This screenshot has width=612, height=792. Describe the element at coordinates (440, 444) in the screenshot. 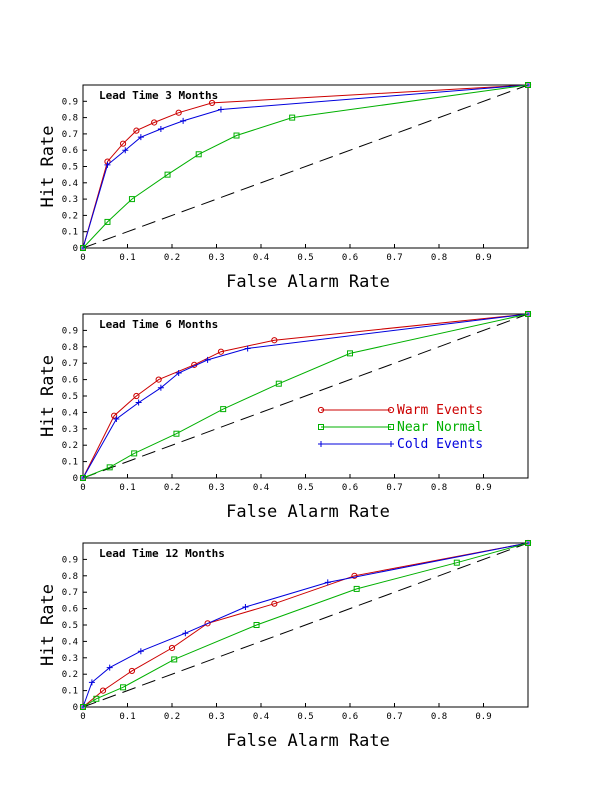

I see `legend-label-cold: Cold Events` at that location.